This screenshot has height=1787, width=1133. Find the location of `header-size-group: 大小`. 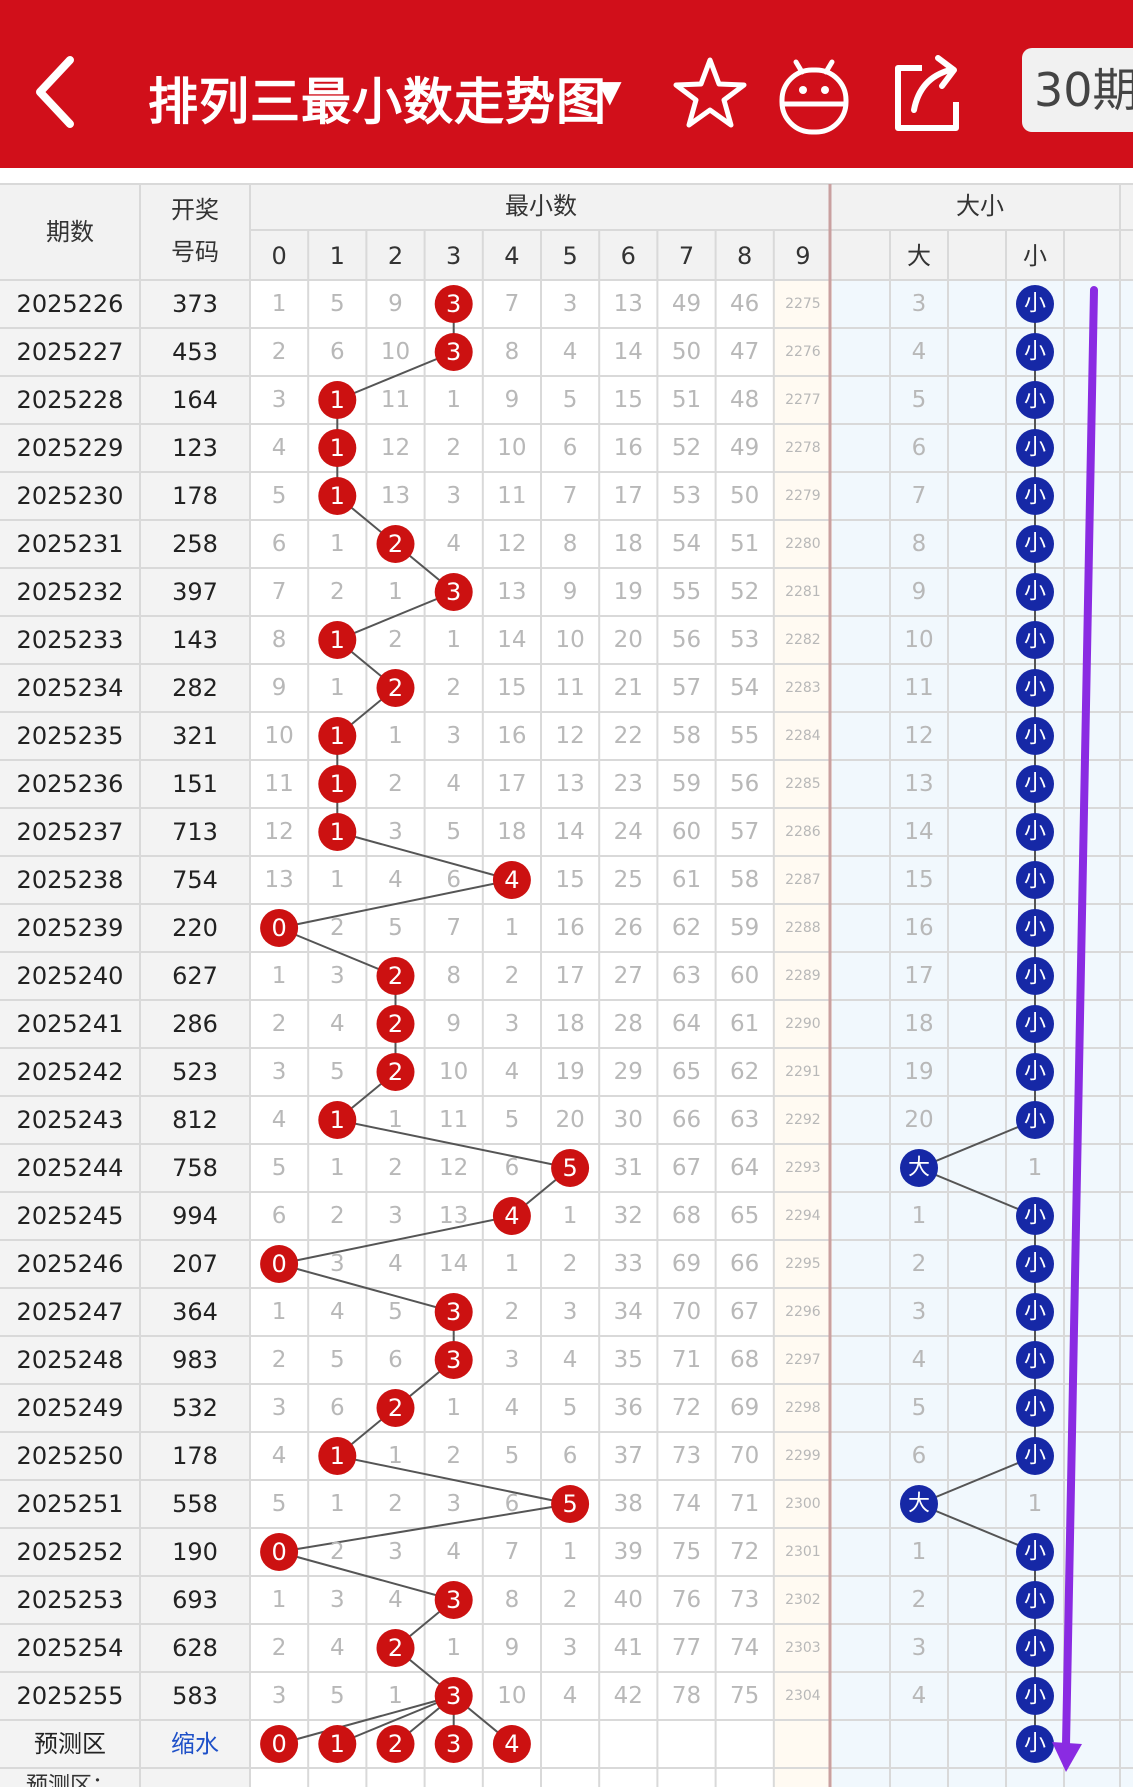

header-size-group: 大小 is located at coordinates (980, 206).